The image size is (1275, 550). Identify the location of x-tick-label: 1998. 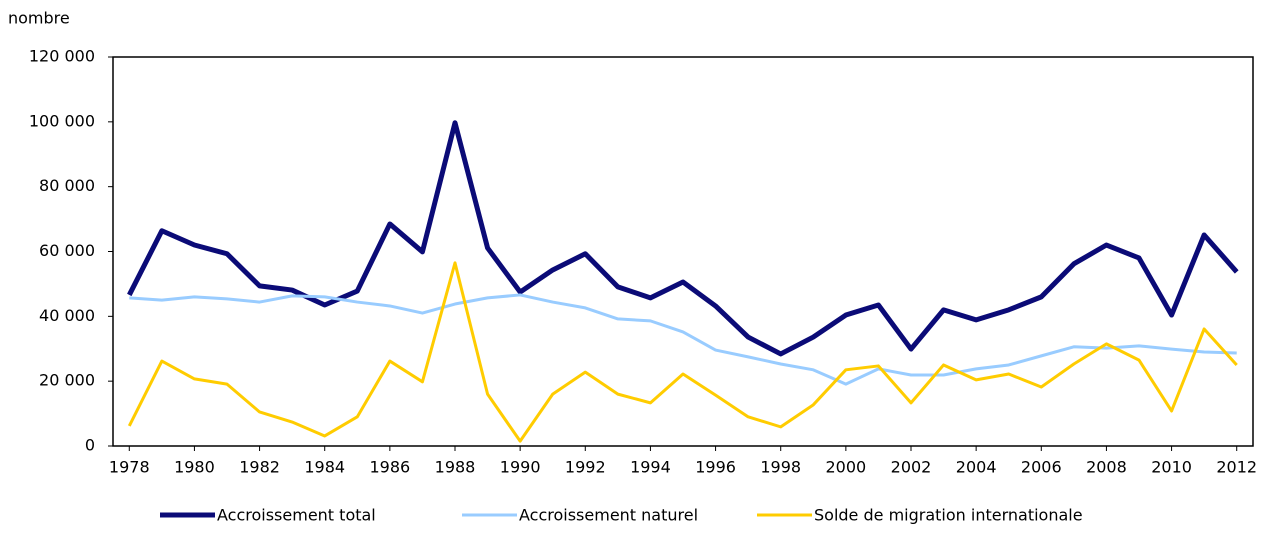
(780, 467).